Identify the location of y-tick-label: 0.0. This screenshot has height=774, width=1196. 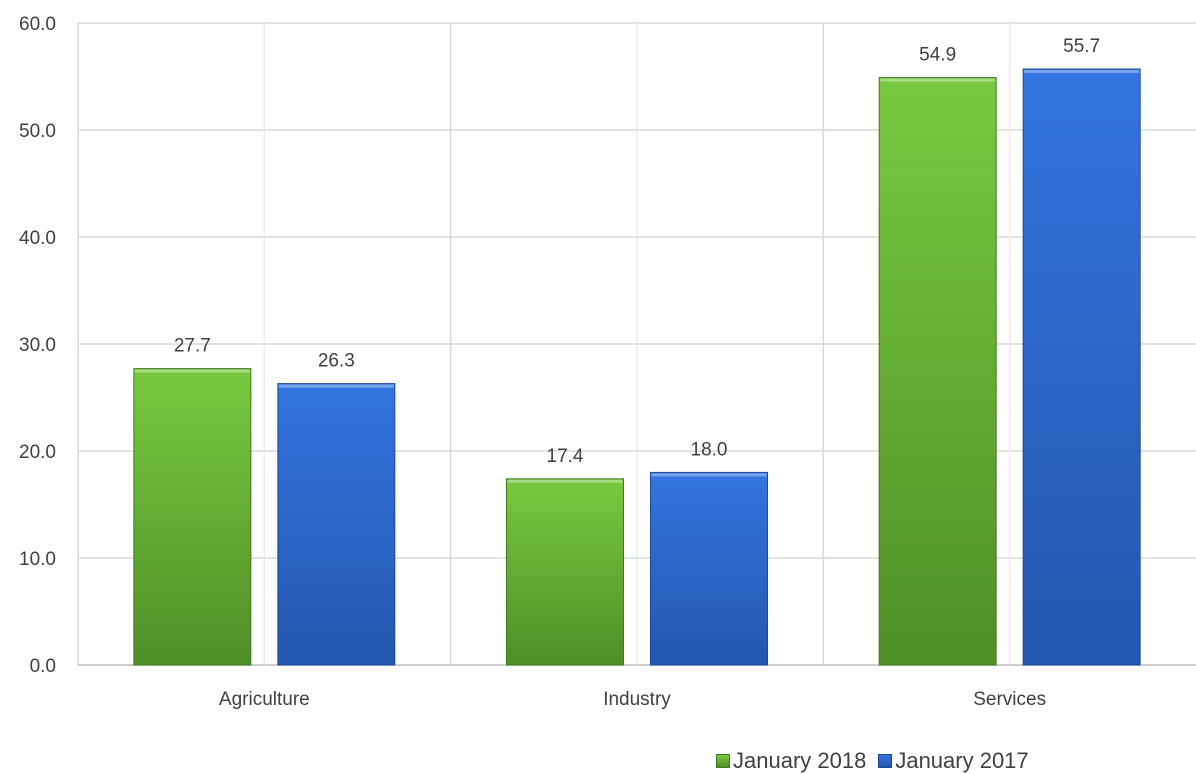
(43, 666).